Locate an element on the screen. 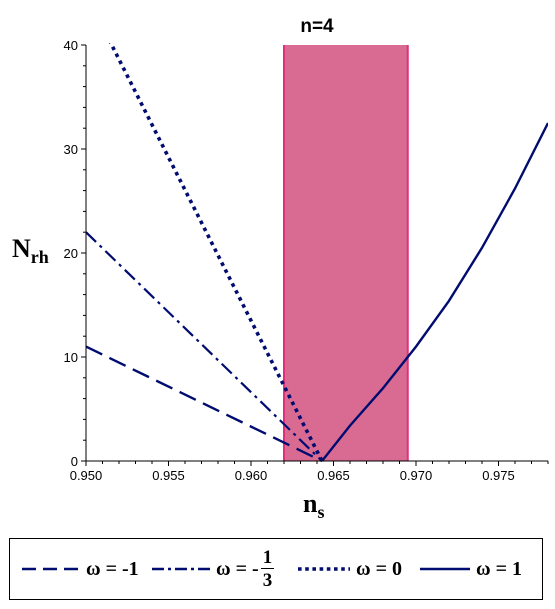 Image resolution: width=555 pixels, height=609 pixels. legend-label-prefix: ω = - is located at coordinates (237, 568).